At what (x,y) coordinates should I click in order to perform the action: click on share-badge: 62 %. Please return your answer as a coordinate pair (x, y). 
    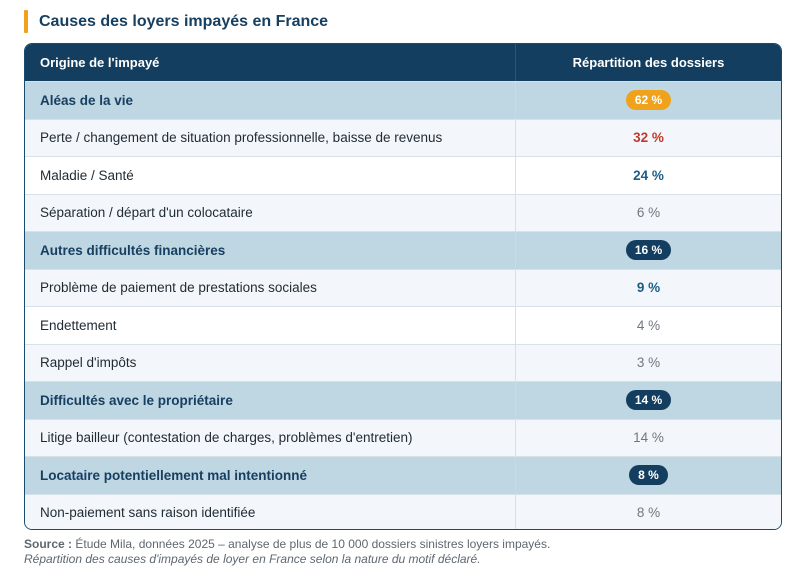
    Looking at the image, I should click on (648, 100).